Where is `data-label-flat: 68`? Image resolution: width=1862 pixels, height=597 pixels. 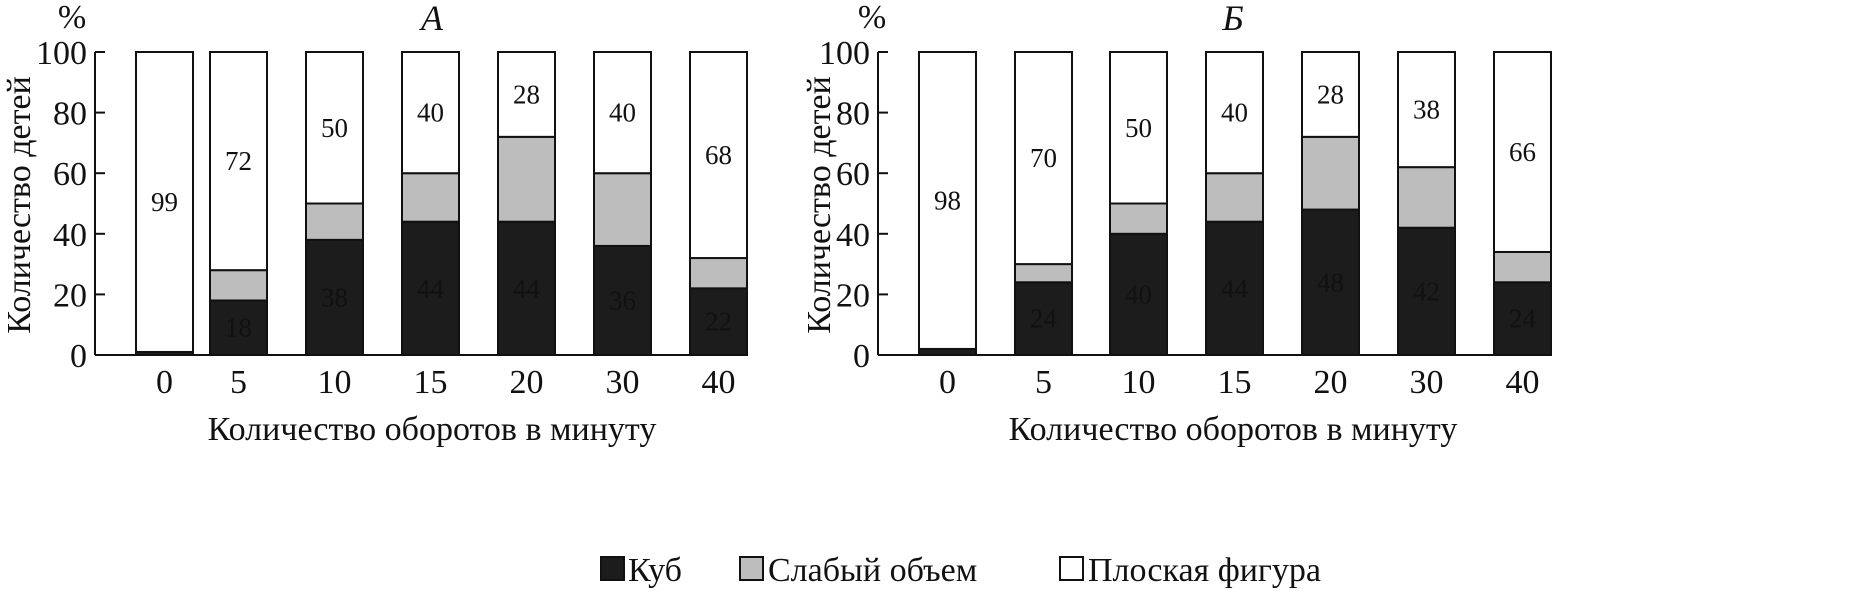
data-label-flat: 68 is located at coordinates (718, 155).